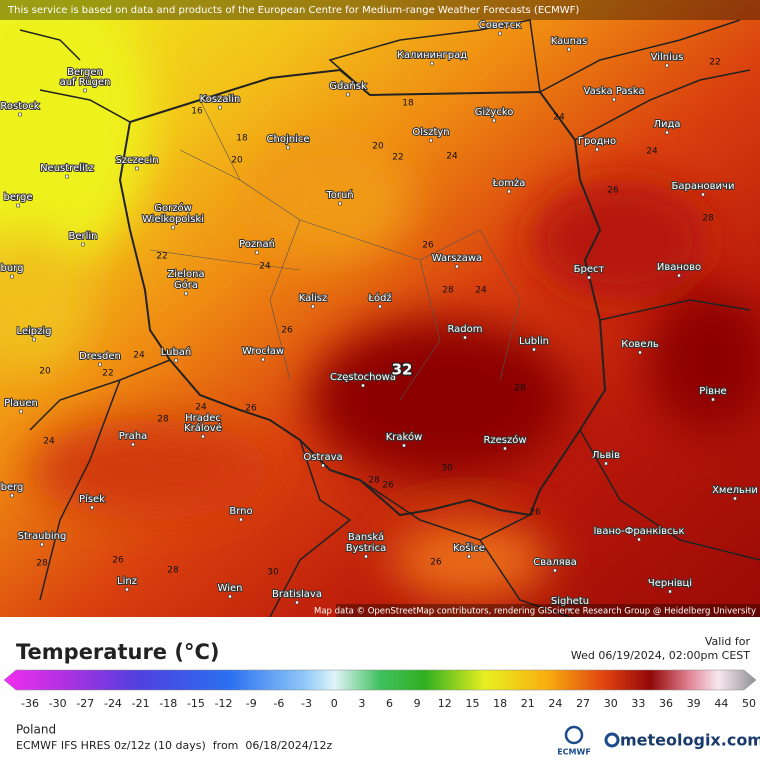 Image resolution: width=760 pixels, height=760 pixels. What do you see at coordinates (469, 548) in the screenshot?
I see `city-label: Košice` at bounding box center [469, 548].